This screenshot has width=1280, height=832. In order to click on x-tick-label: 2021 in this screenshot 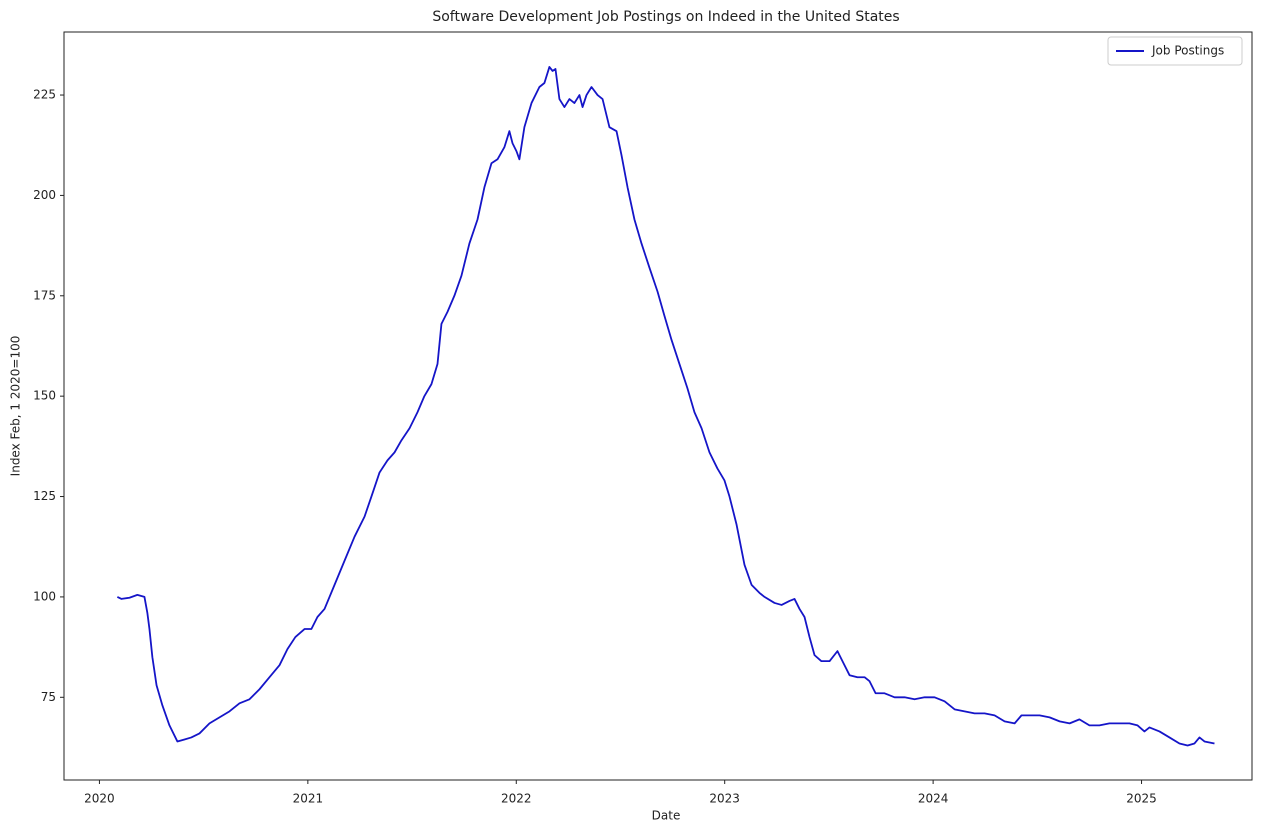, I will do `click(308, 799)`.